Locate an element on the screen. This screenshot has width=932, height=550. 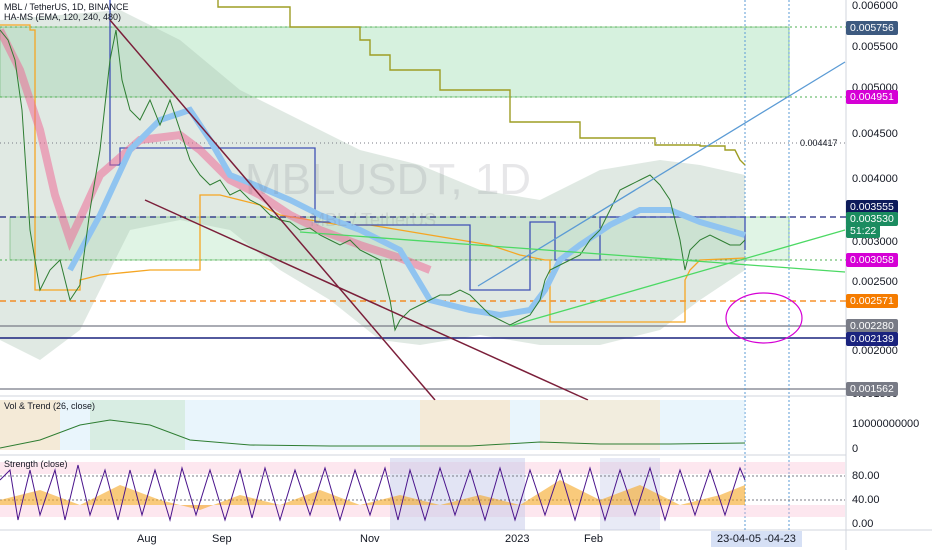
price-tag-0002139: 0.002139 is located at coordinates (872, 339).